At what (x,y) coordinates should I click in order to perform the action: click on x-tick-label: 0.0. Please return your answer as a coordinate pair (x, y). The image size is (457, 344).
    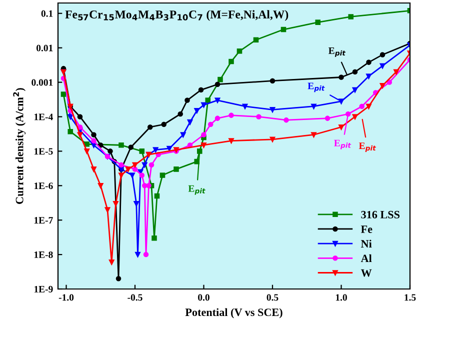
    Looking at the image, I should click on (204, 297).